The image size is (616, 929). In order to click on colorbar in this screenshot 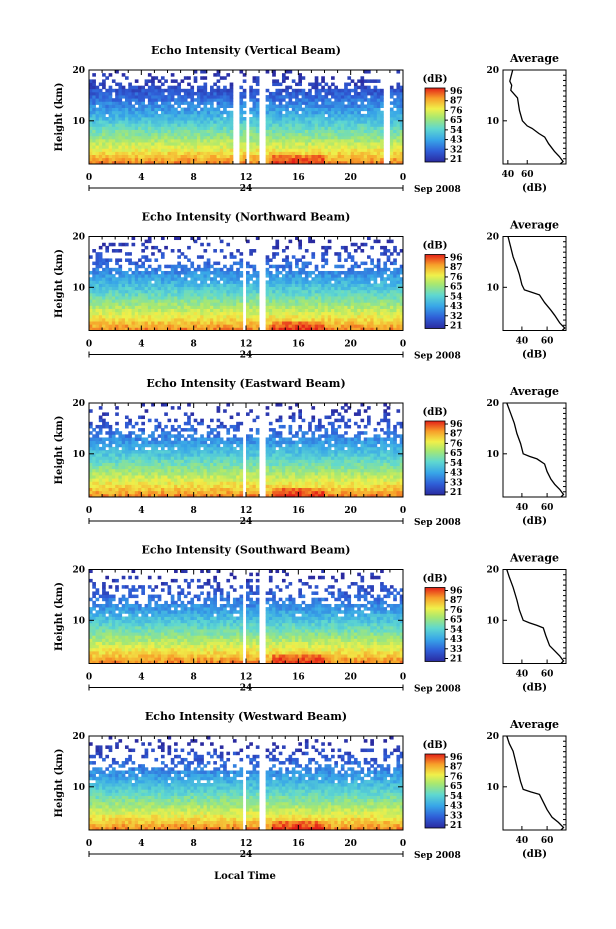, I will do `click(435, 125)`.